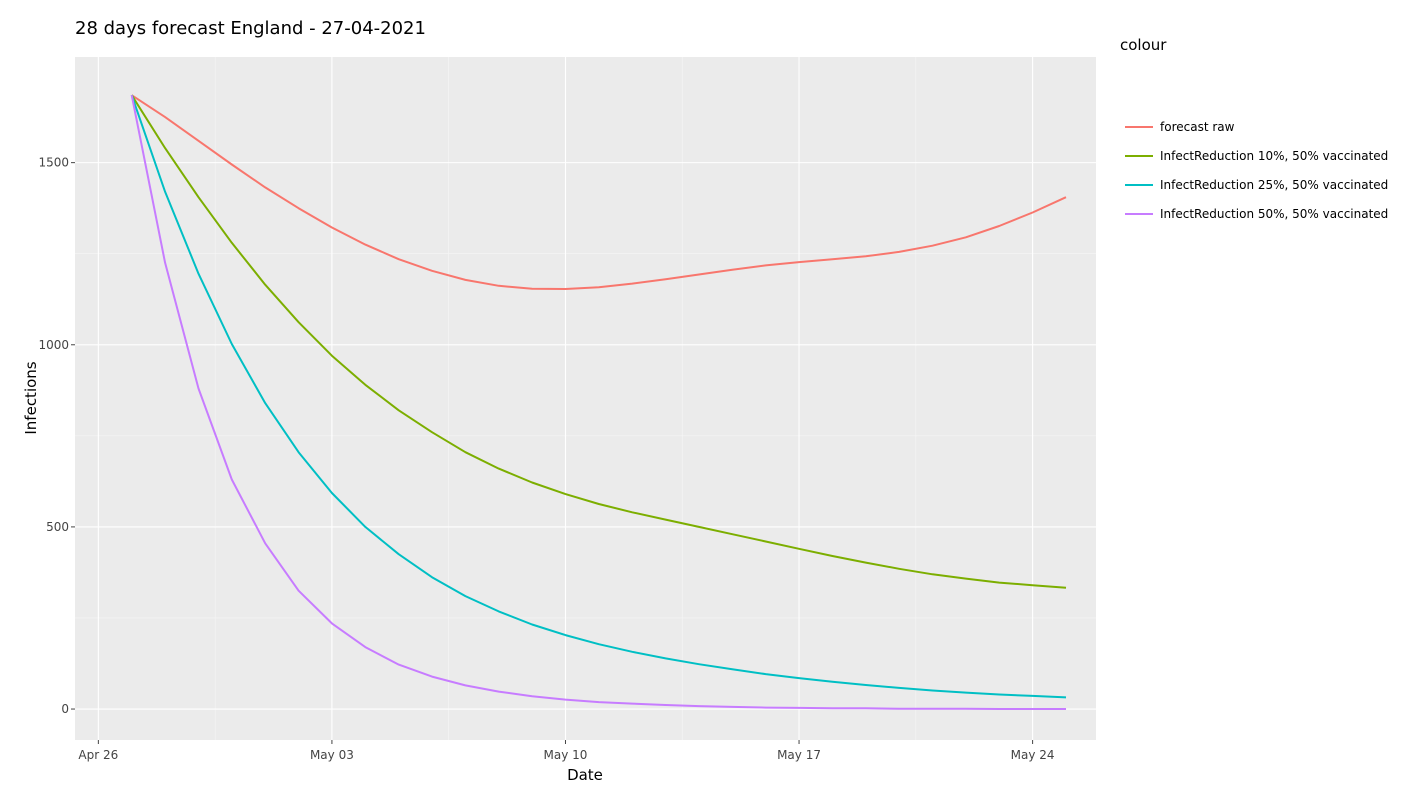  I want to click on y-axis-label: Infections, so click(31, 397).